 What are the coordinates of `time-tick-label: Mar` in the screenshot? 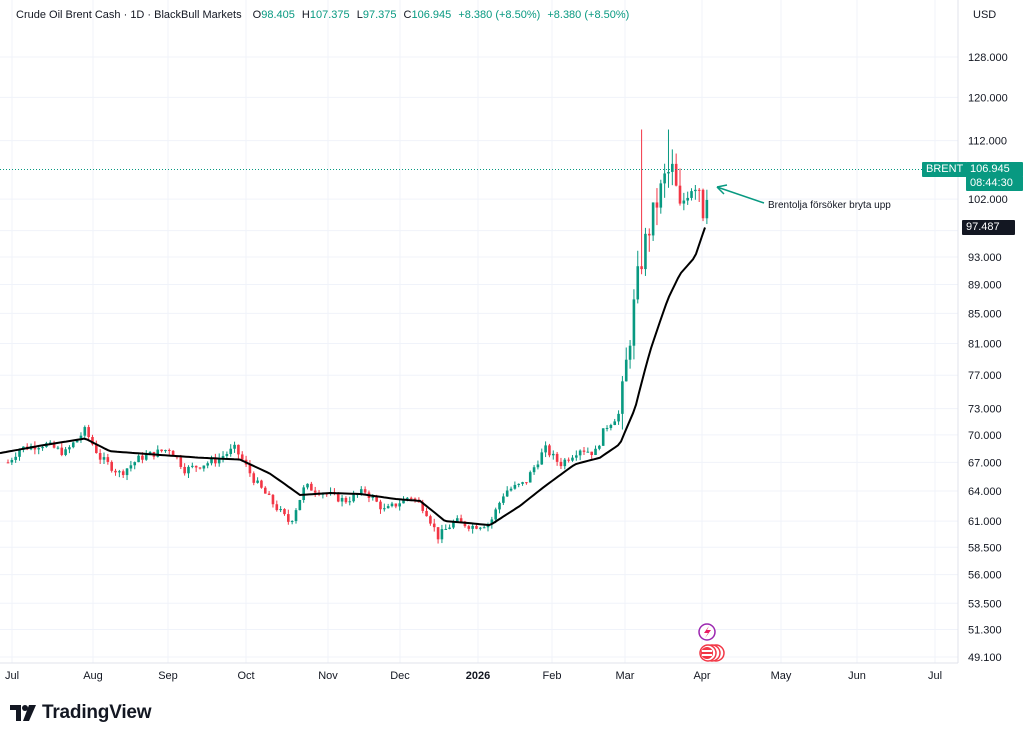 It's located at (625, 676).